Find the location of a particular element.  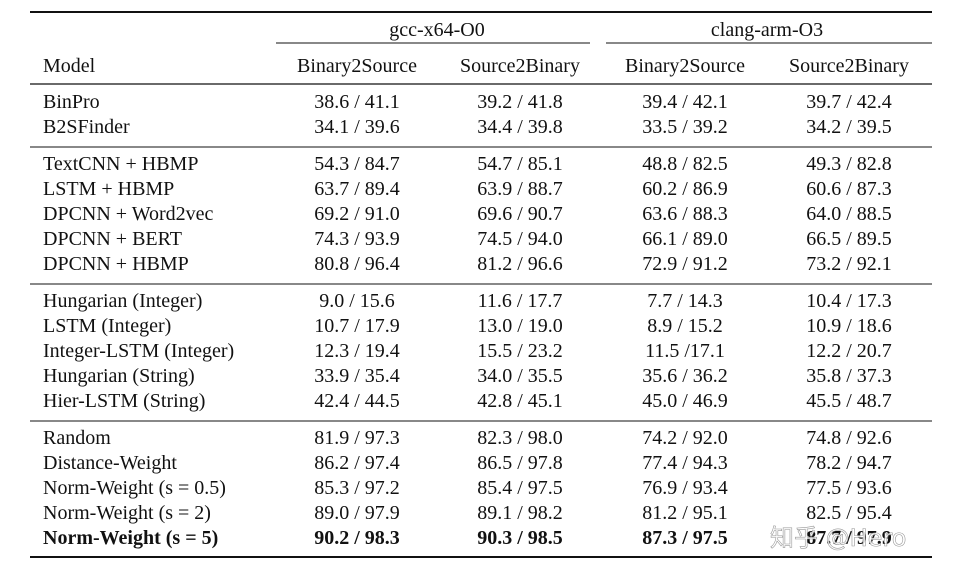

model-name: LSTM + HBMP is located at coordinates (108, 189).